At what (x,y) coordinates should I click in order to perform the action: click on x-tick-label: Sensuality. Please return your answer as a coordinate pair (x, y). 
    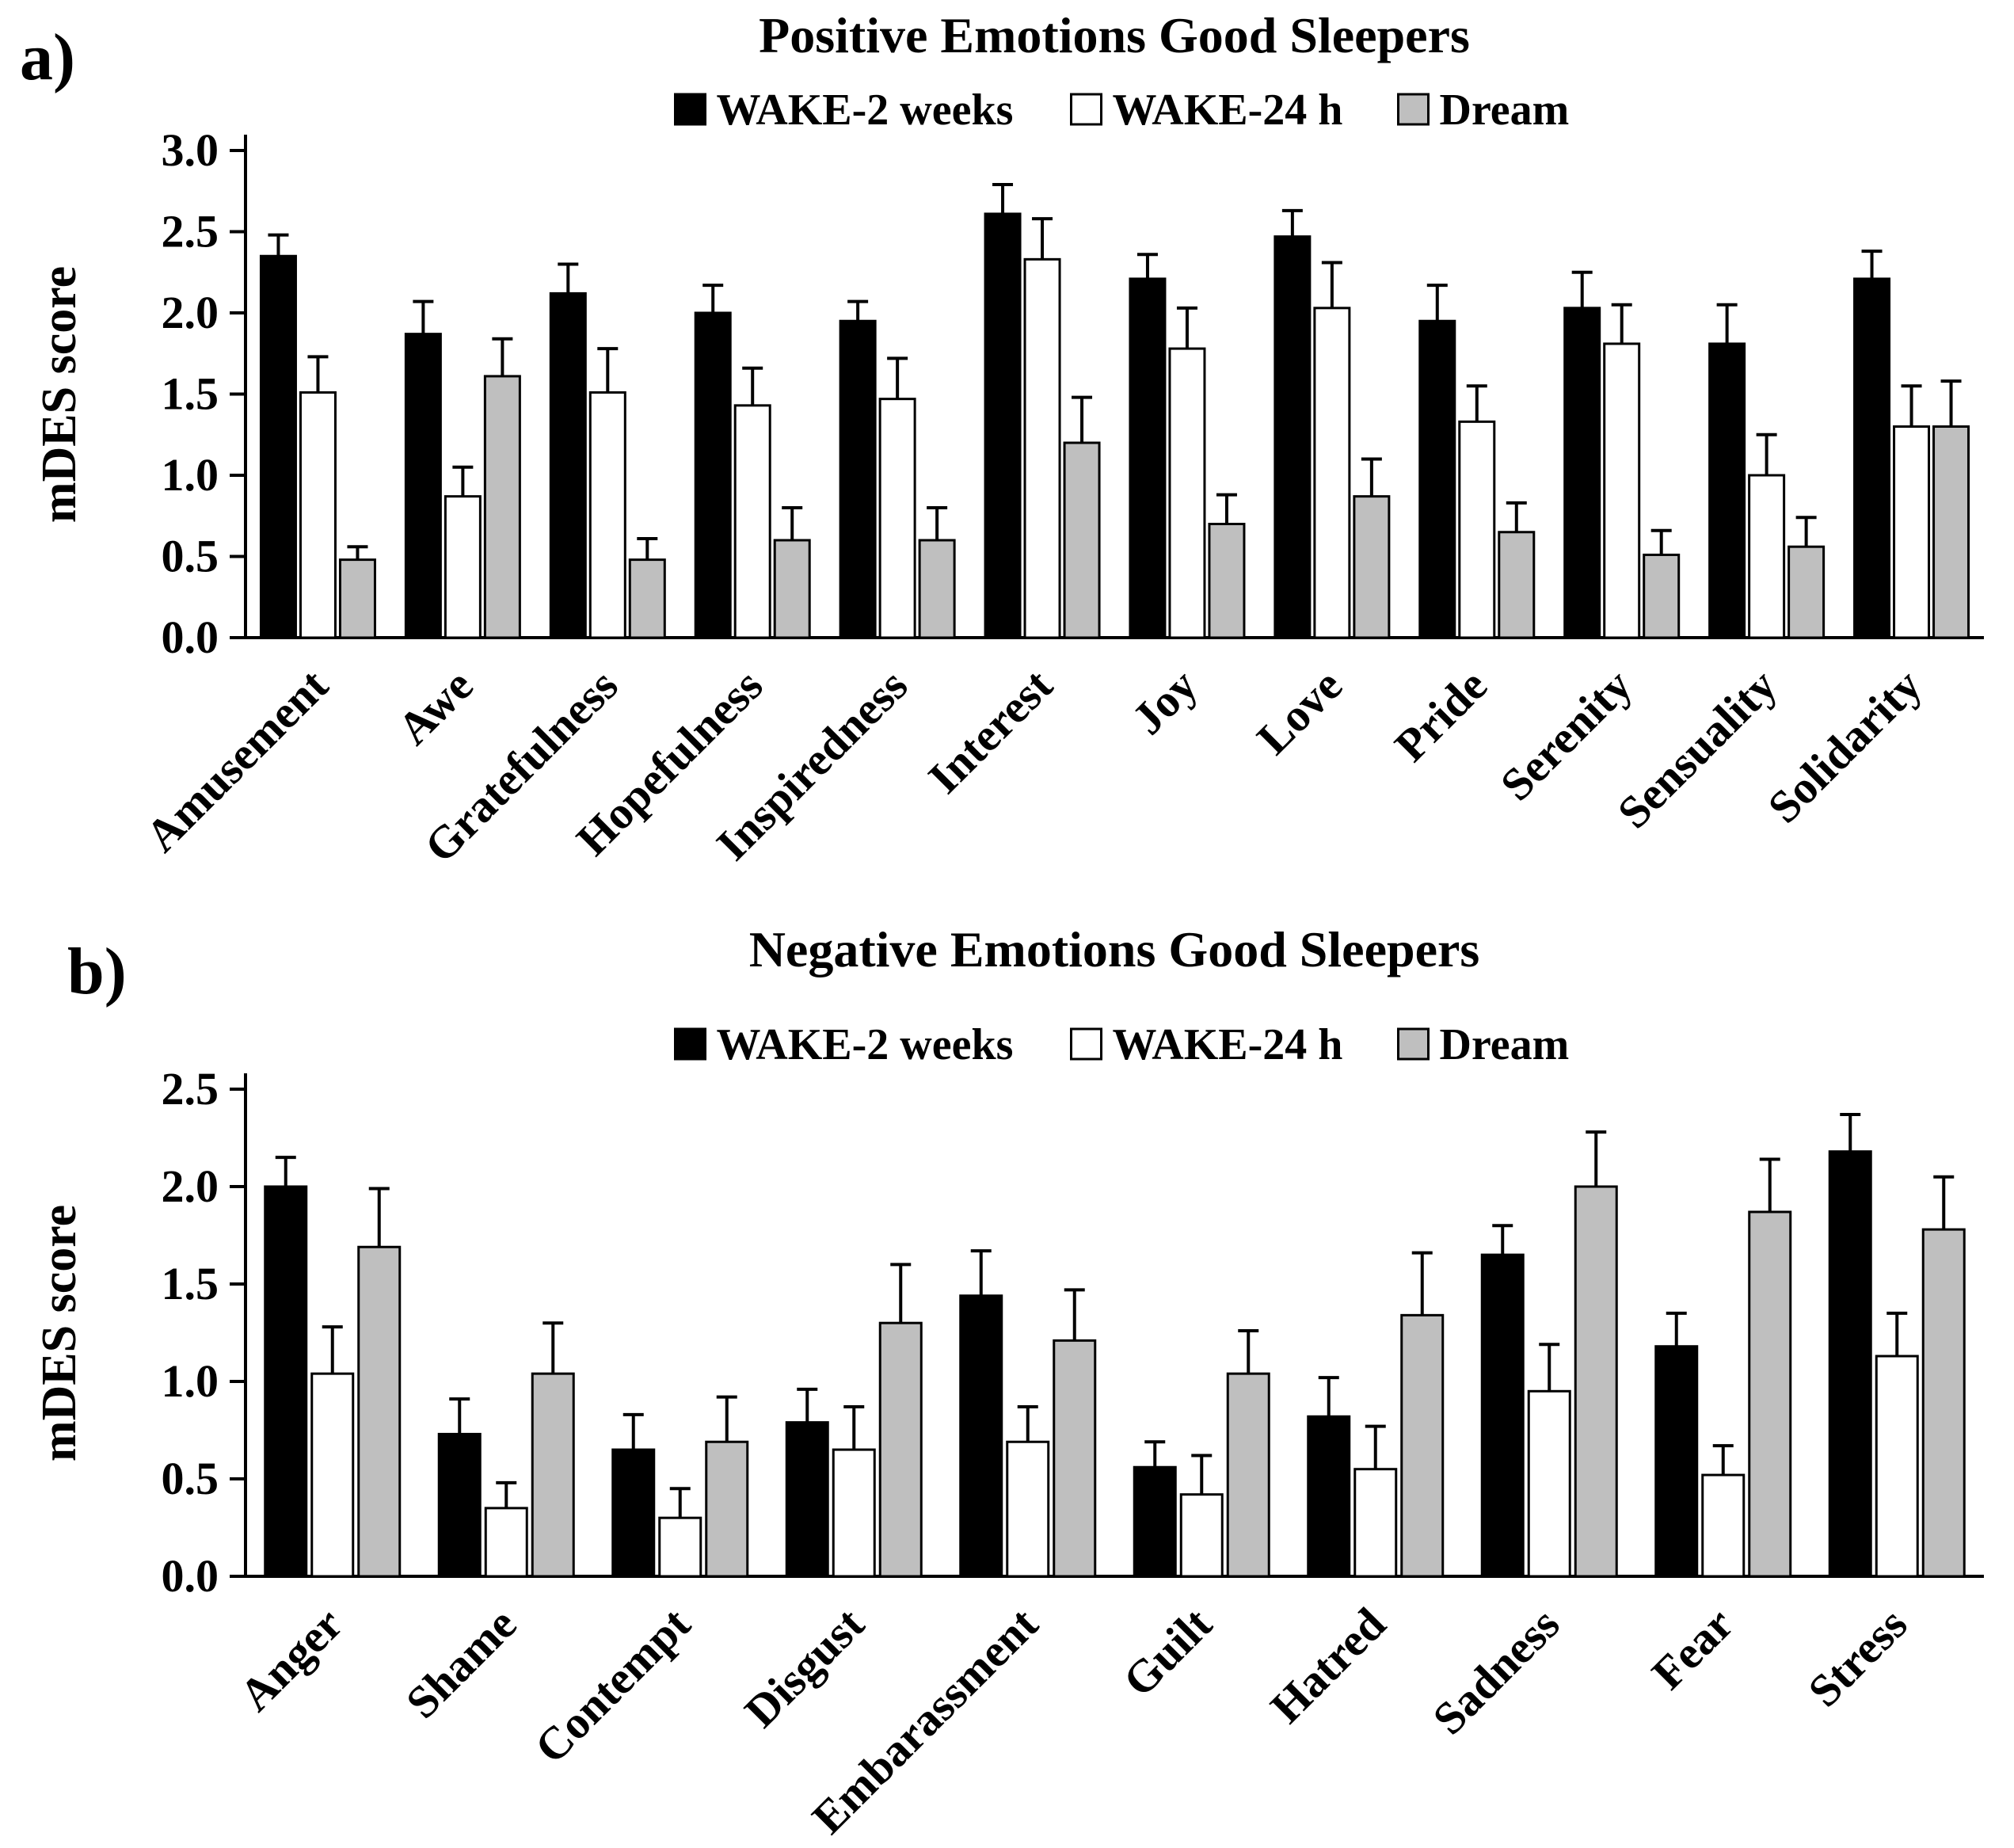
    Looking at the image, I should click on (1697, 748).